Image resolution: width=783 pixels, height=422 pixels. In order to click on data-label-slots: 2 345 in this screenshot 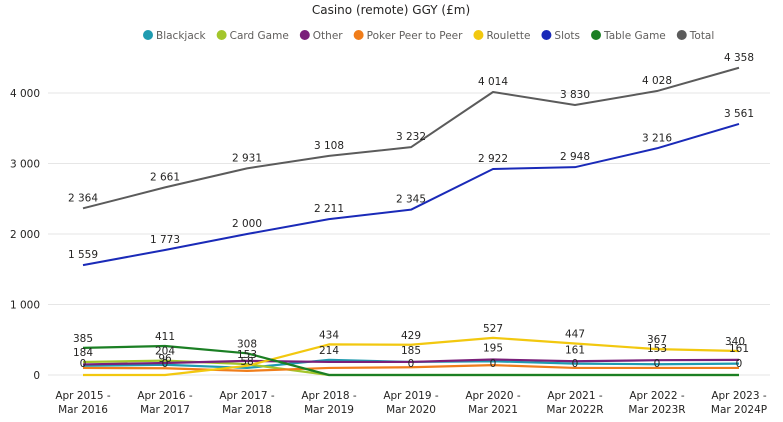, I will do `click(411, 200)`.